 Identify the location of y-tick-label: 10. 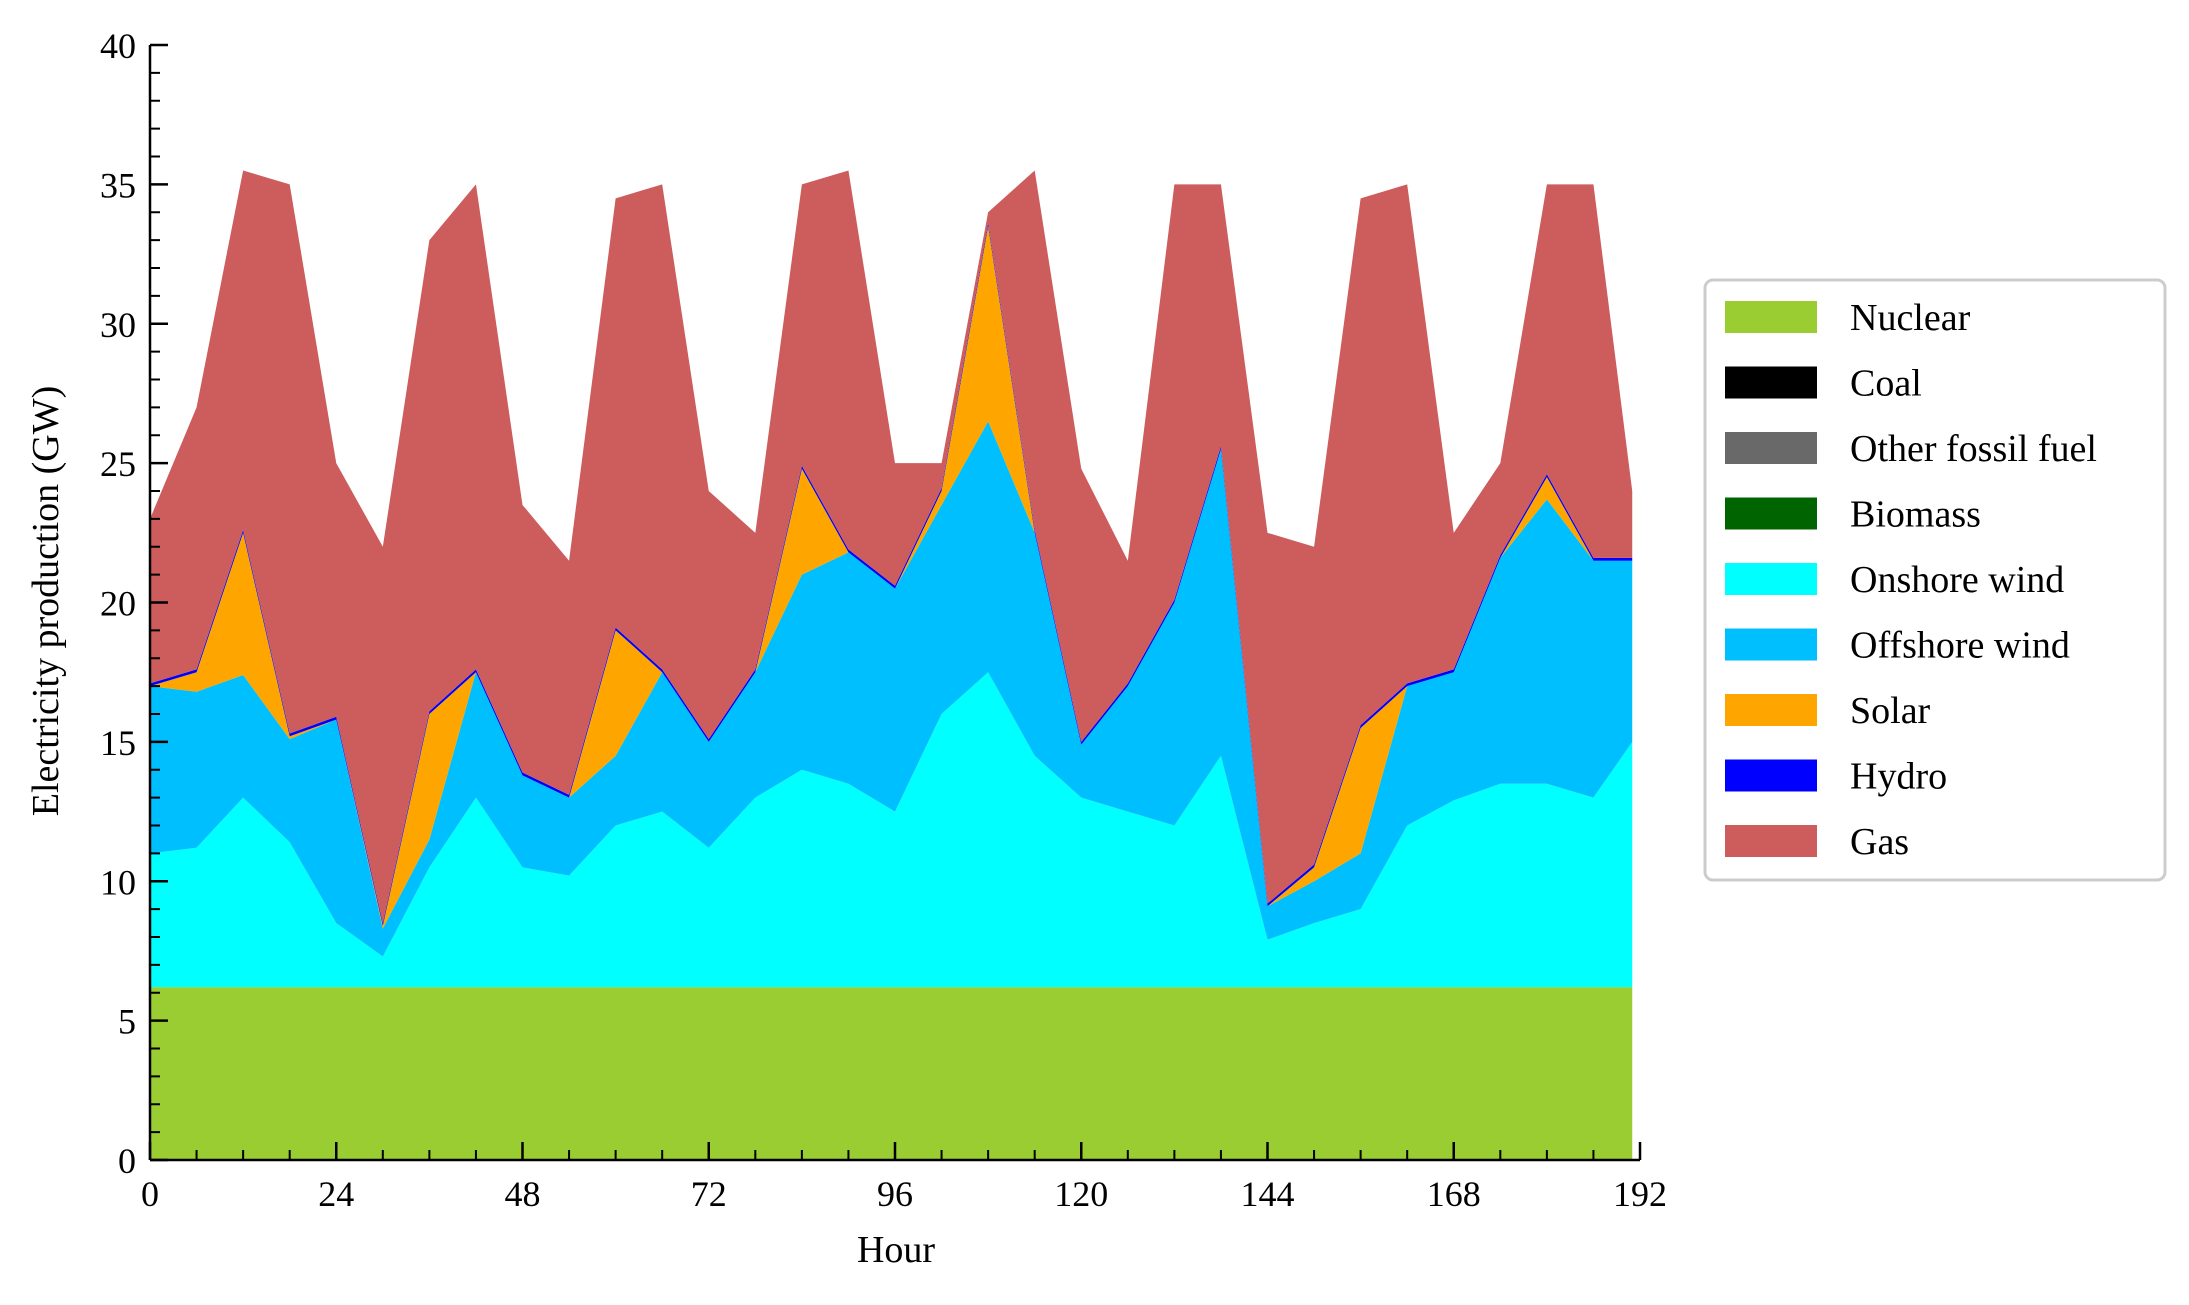
(118, 882).